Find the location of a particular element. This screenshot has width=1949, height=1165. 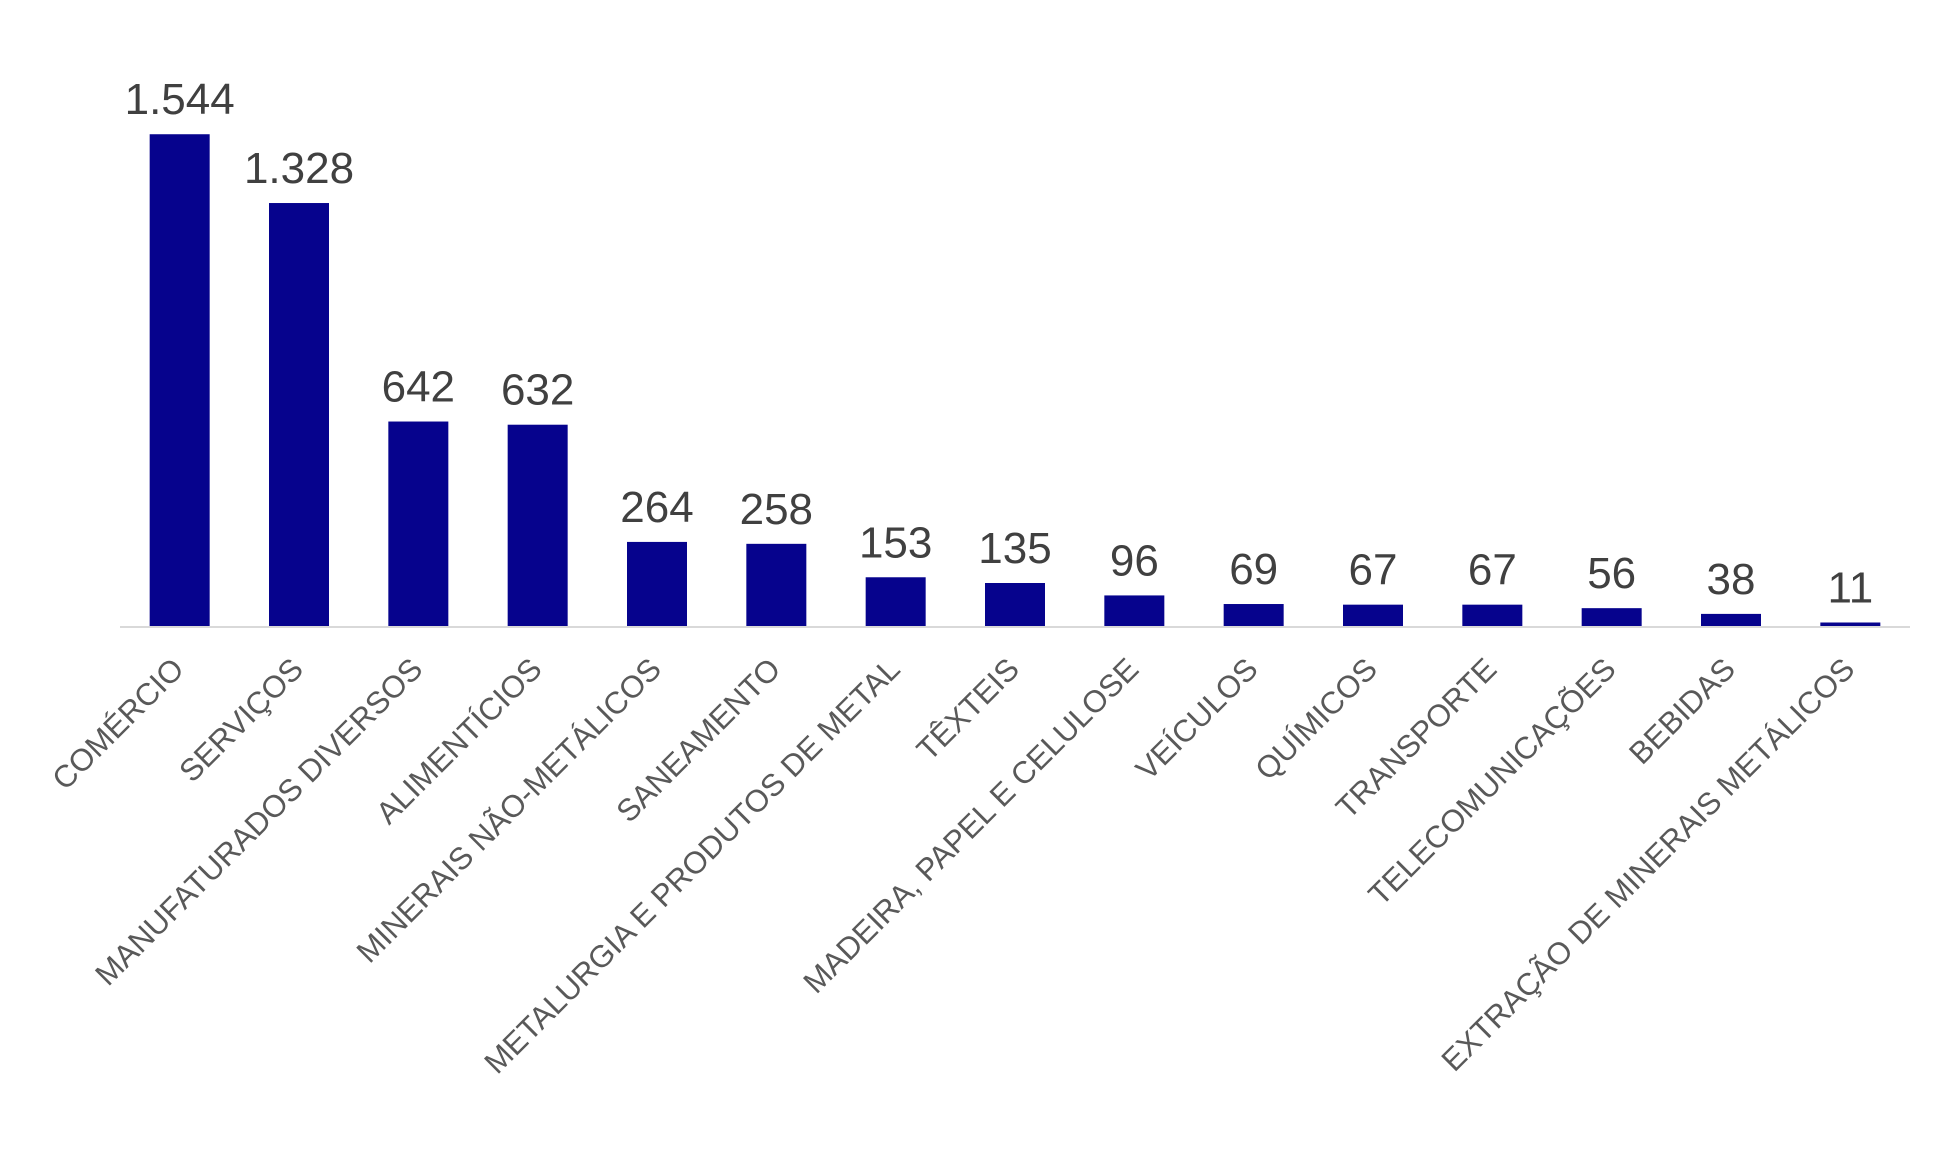

x-tick-label: TÊXTEIS is located at coordinates (968, 709).